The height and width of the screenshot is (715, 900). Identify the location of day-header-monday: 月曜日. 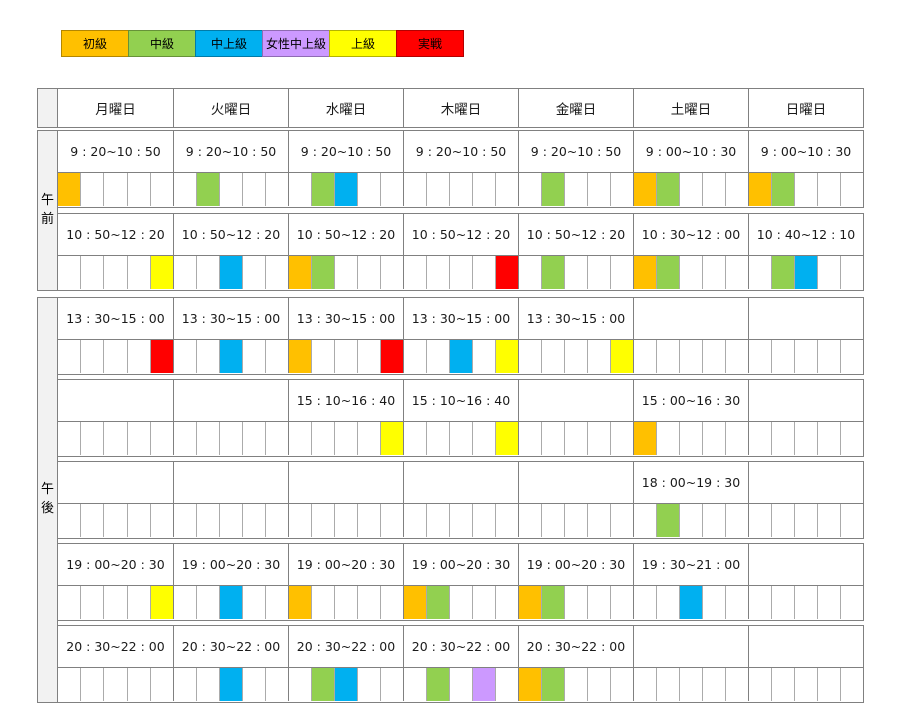
(115, 110).